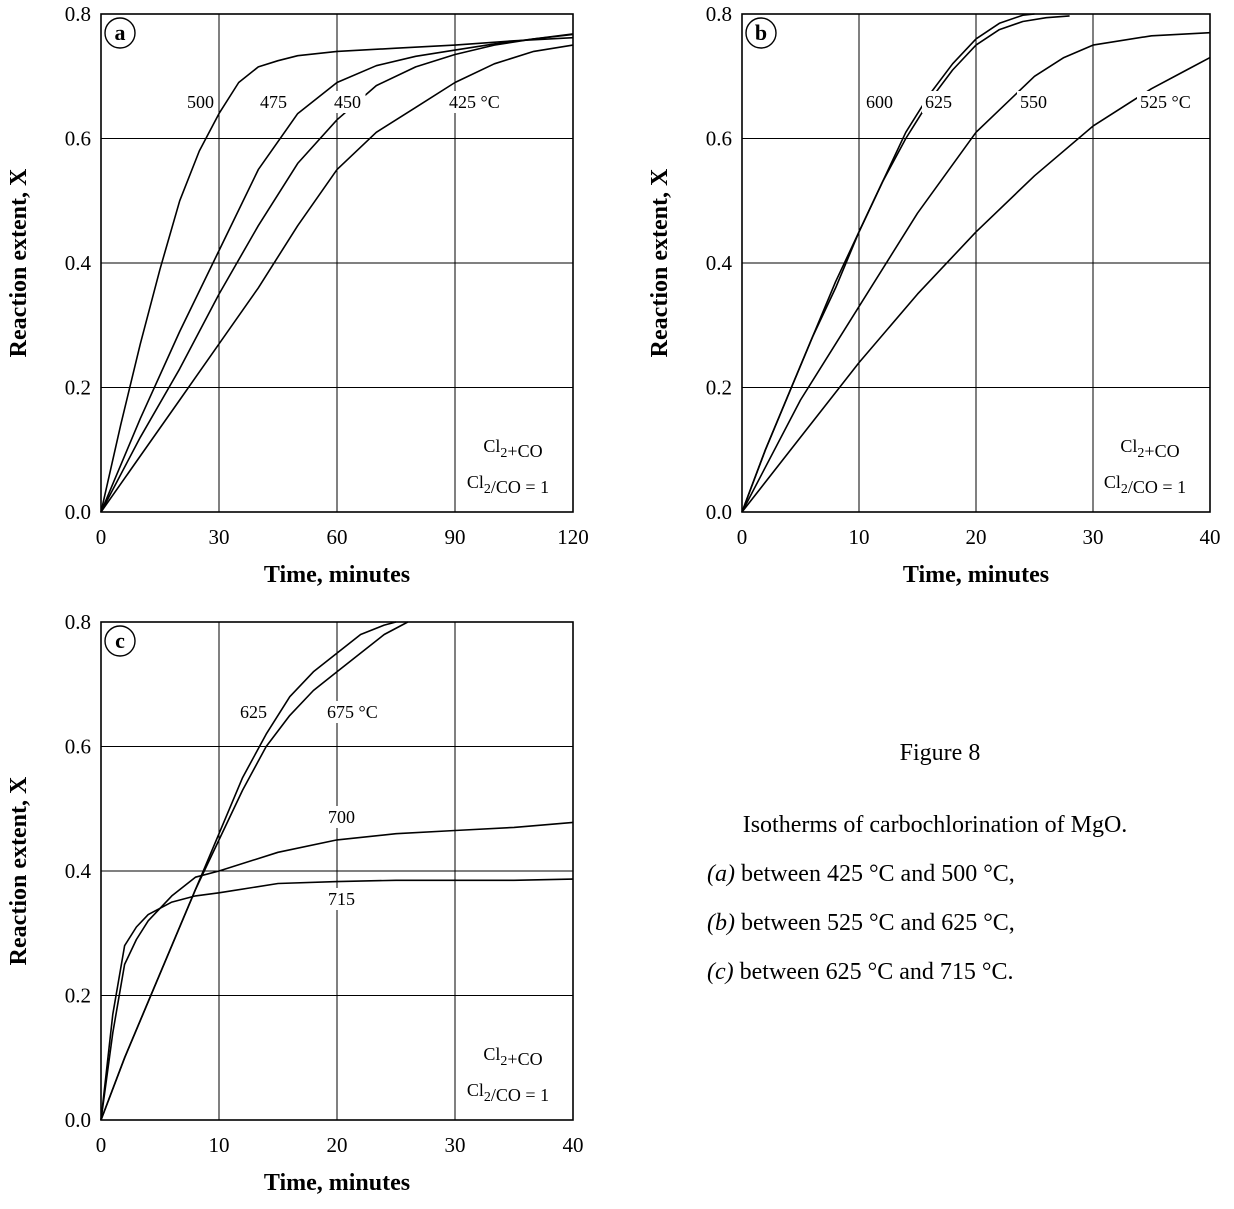 The width and height of the screenshot is (1234, 1209). Describe the element at coordinates (721, 874) in the screenshot. I see `caption-item-label: (a)` at that location.